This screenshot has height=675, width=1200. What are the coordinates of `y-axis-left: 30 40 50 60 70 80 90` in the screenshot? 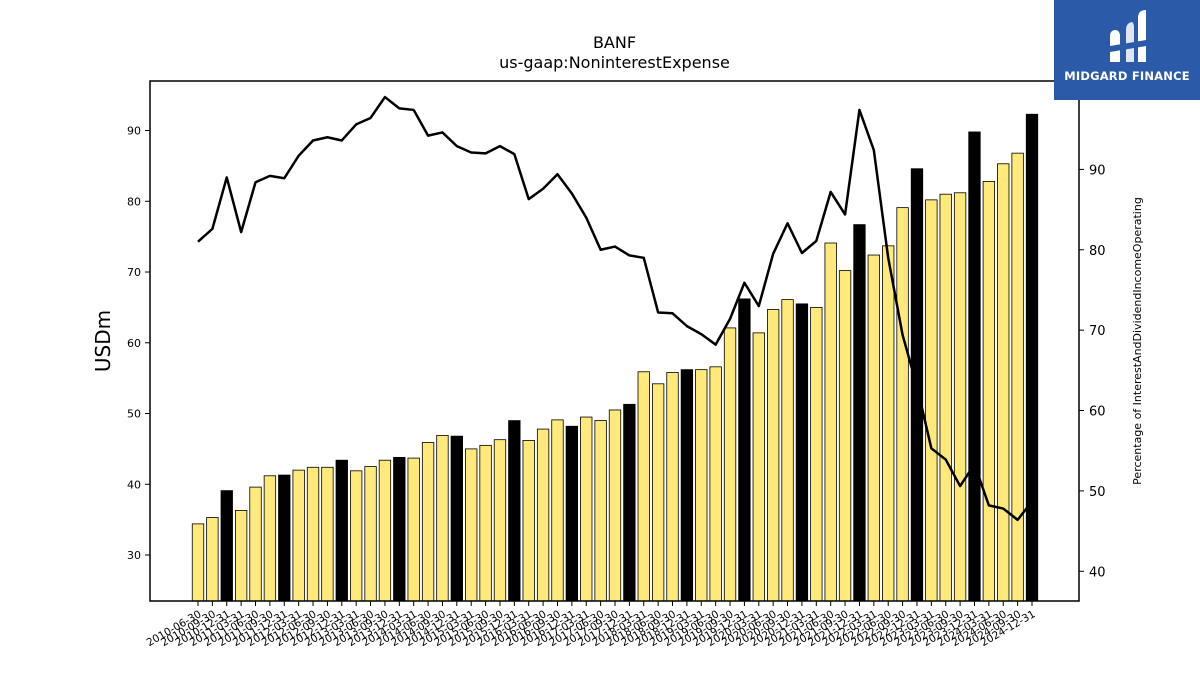 It's located at (138, 343).